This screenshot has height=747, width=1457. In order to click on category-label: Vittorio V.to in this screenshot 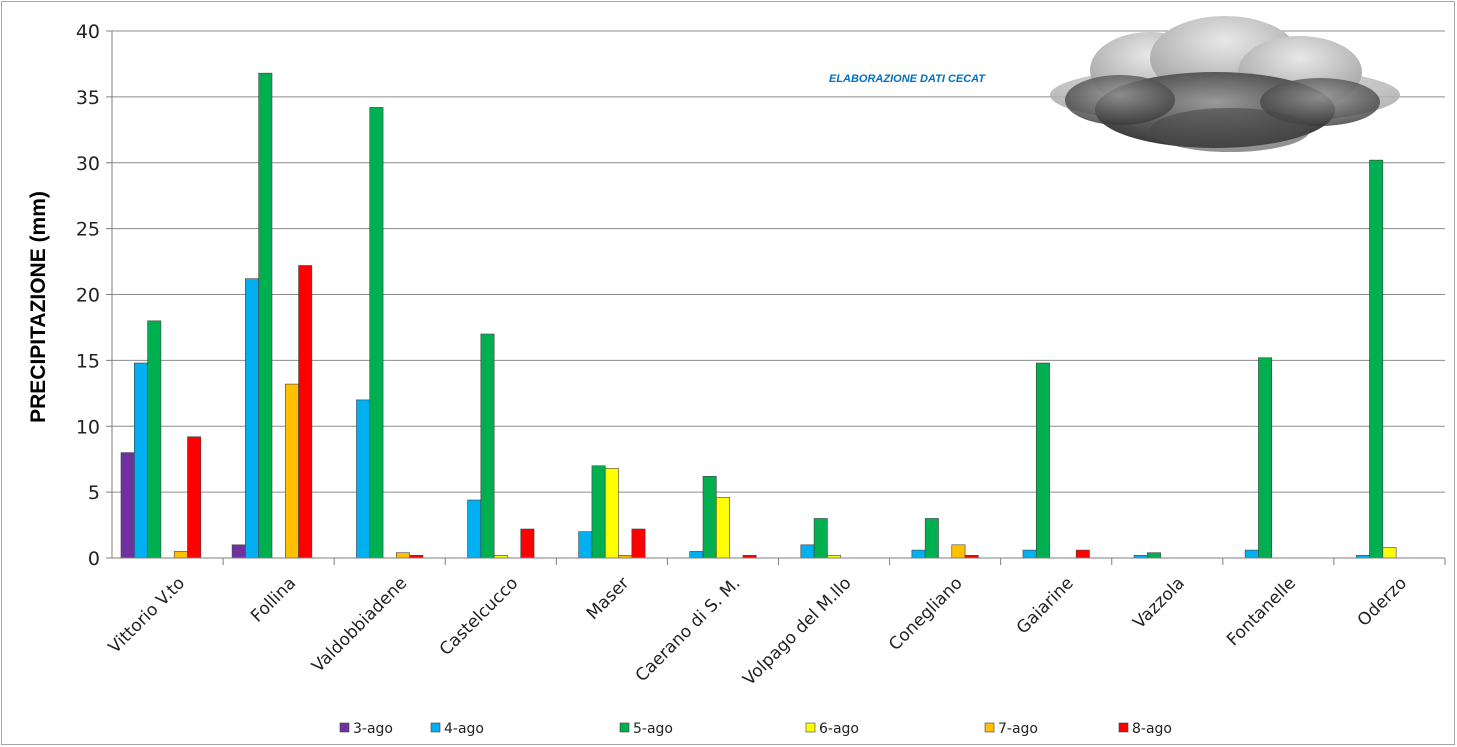, I will do `click(147, 615)`.